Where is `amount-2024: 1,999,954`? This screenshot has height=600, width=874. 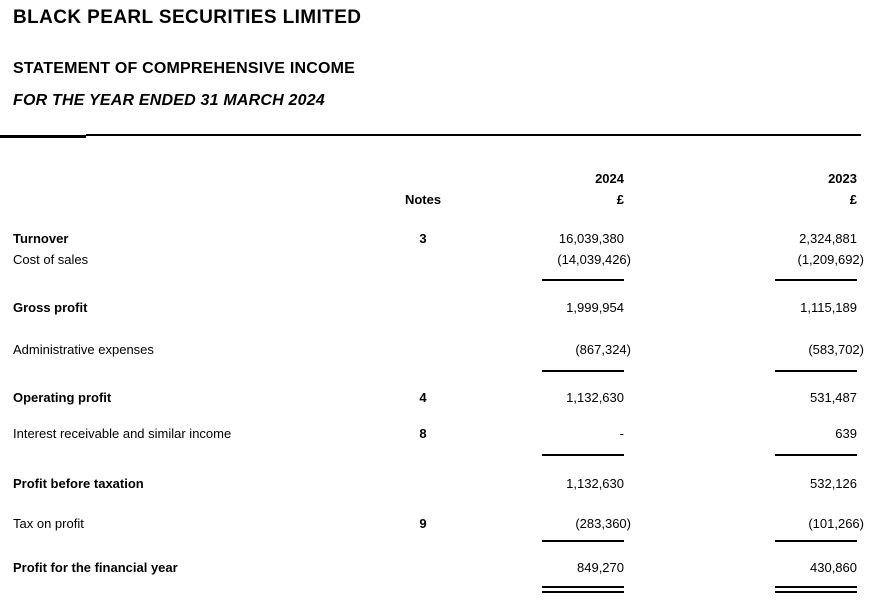
amount-2024: 1,999,954 is located at coordinates (595, 307).